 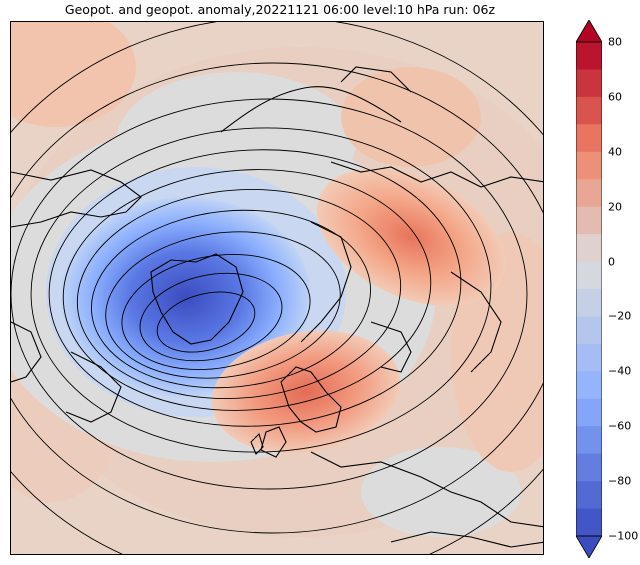 I want to click on colorbar-tick-label: 20, so click(x=615, y=207).